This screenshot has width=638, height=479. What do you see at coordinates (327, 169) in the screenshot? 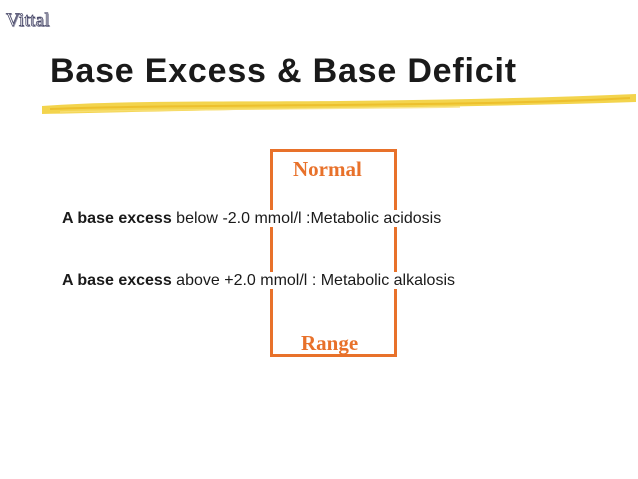
I see `range-box-top-label: Normal` at bounding box center [327, 169].